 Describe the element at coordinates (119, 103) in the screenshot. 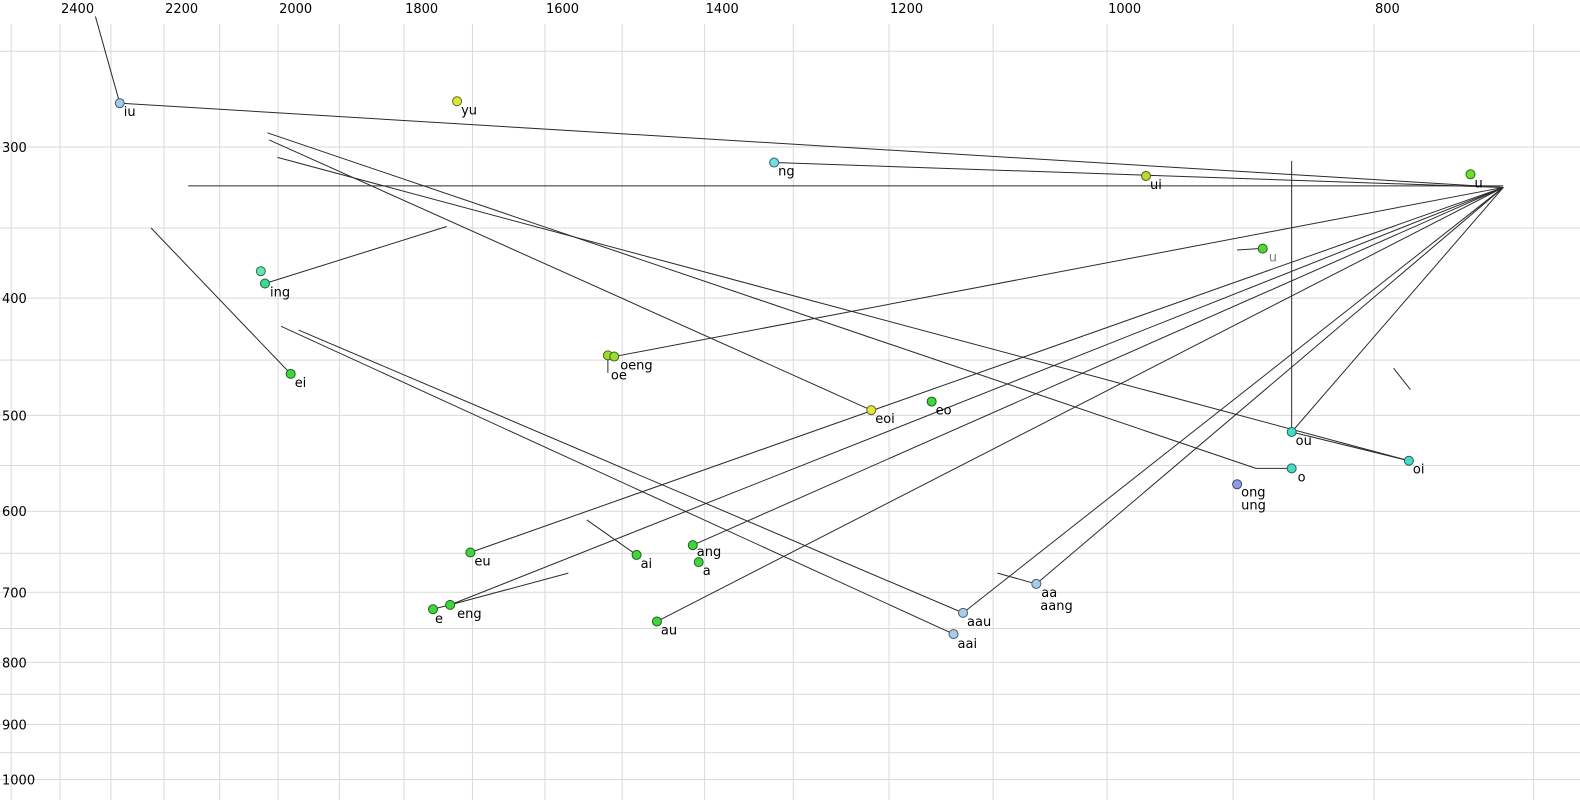

I see `vowel-point-iu` at that location.